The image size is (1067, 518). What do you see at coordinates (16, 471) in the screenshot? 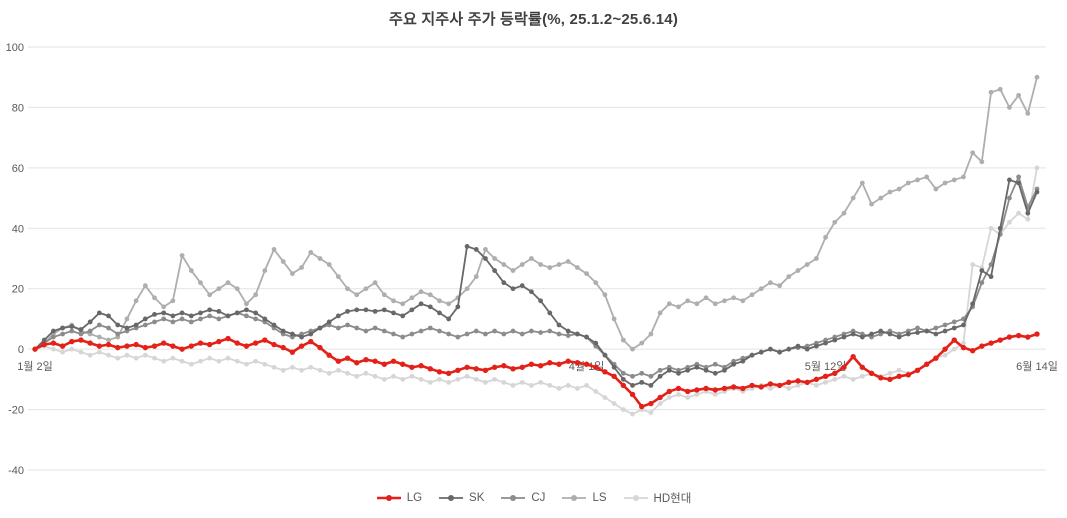
I see `y-tick-label: -40` at bounding box center [16, 471].